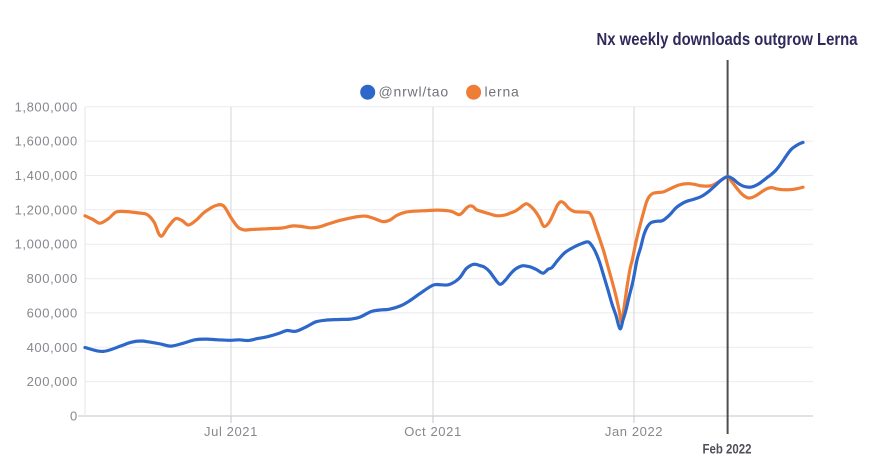  I want to click on svg-text: 200,000, so click(52, 381).